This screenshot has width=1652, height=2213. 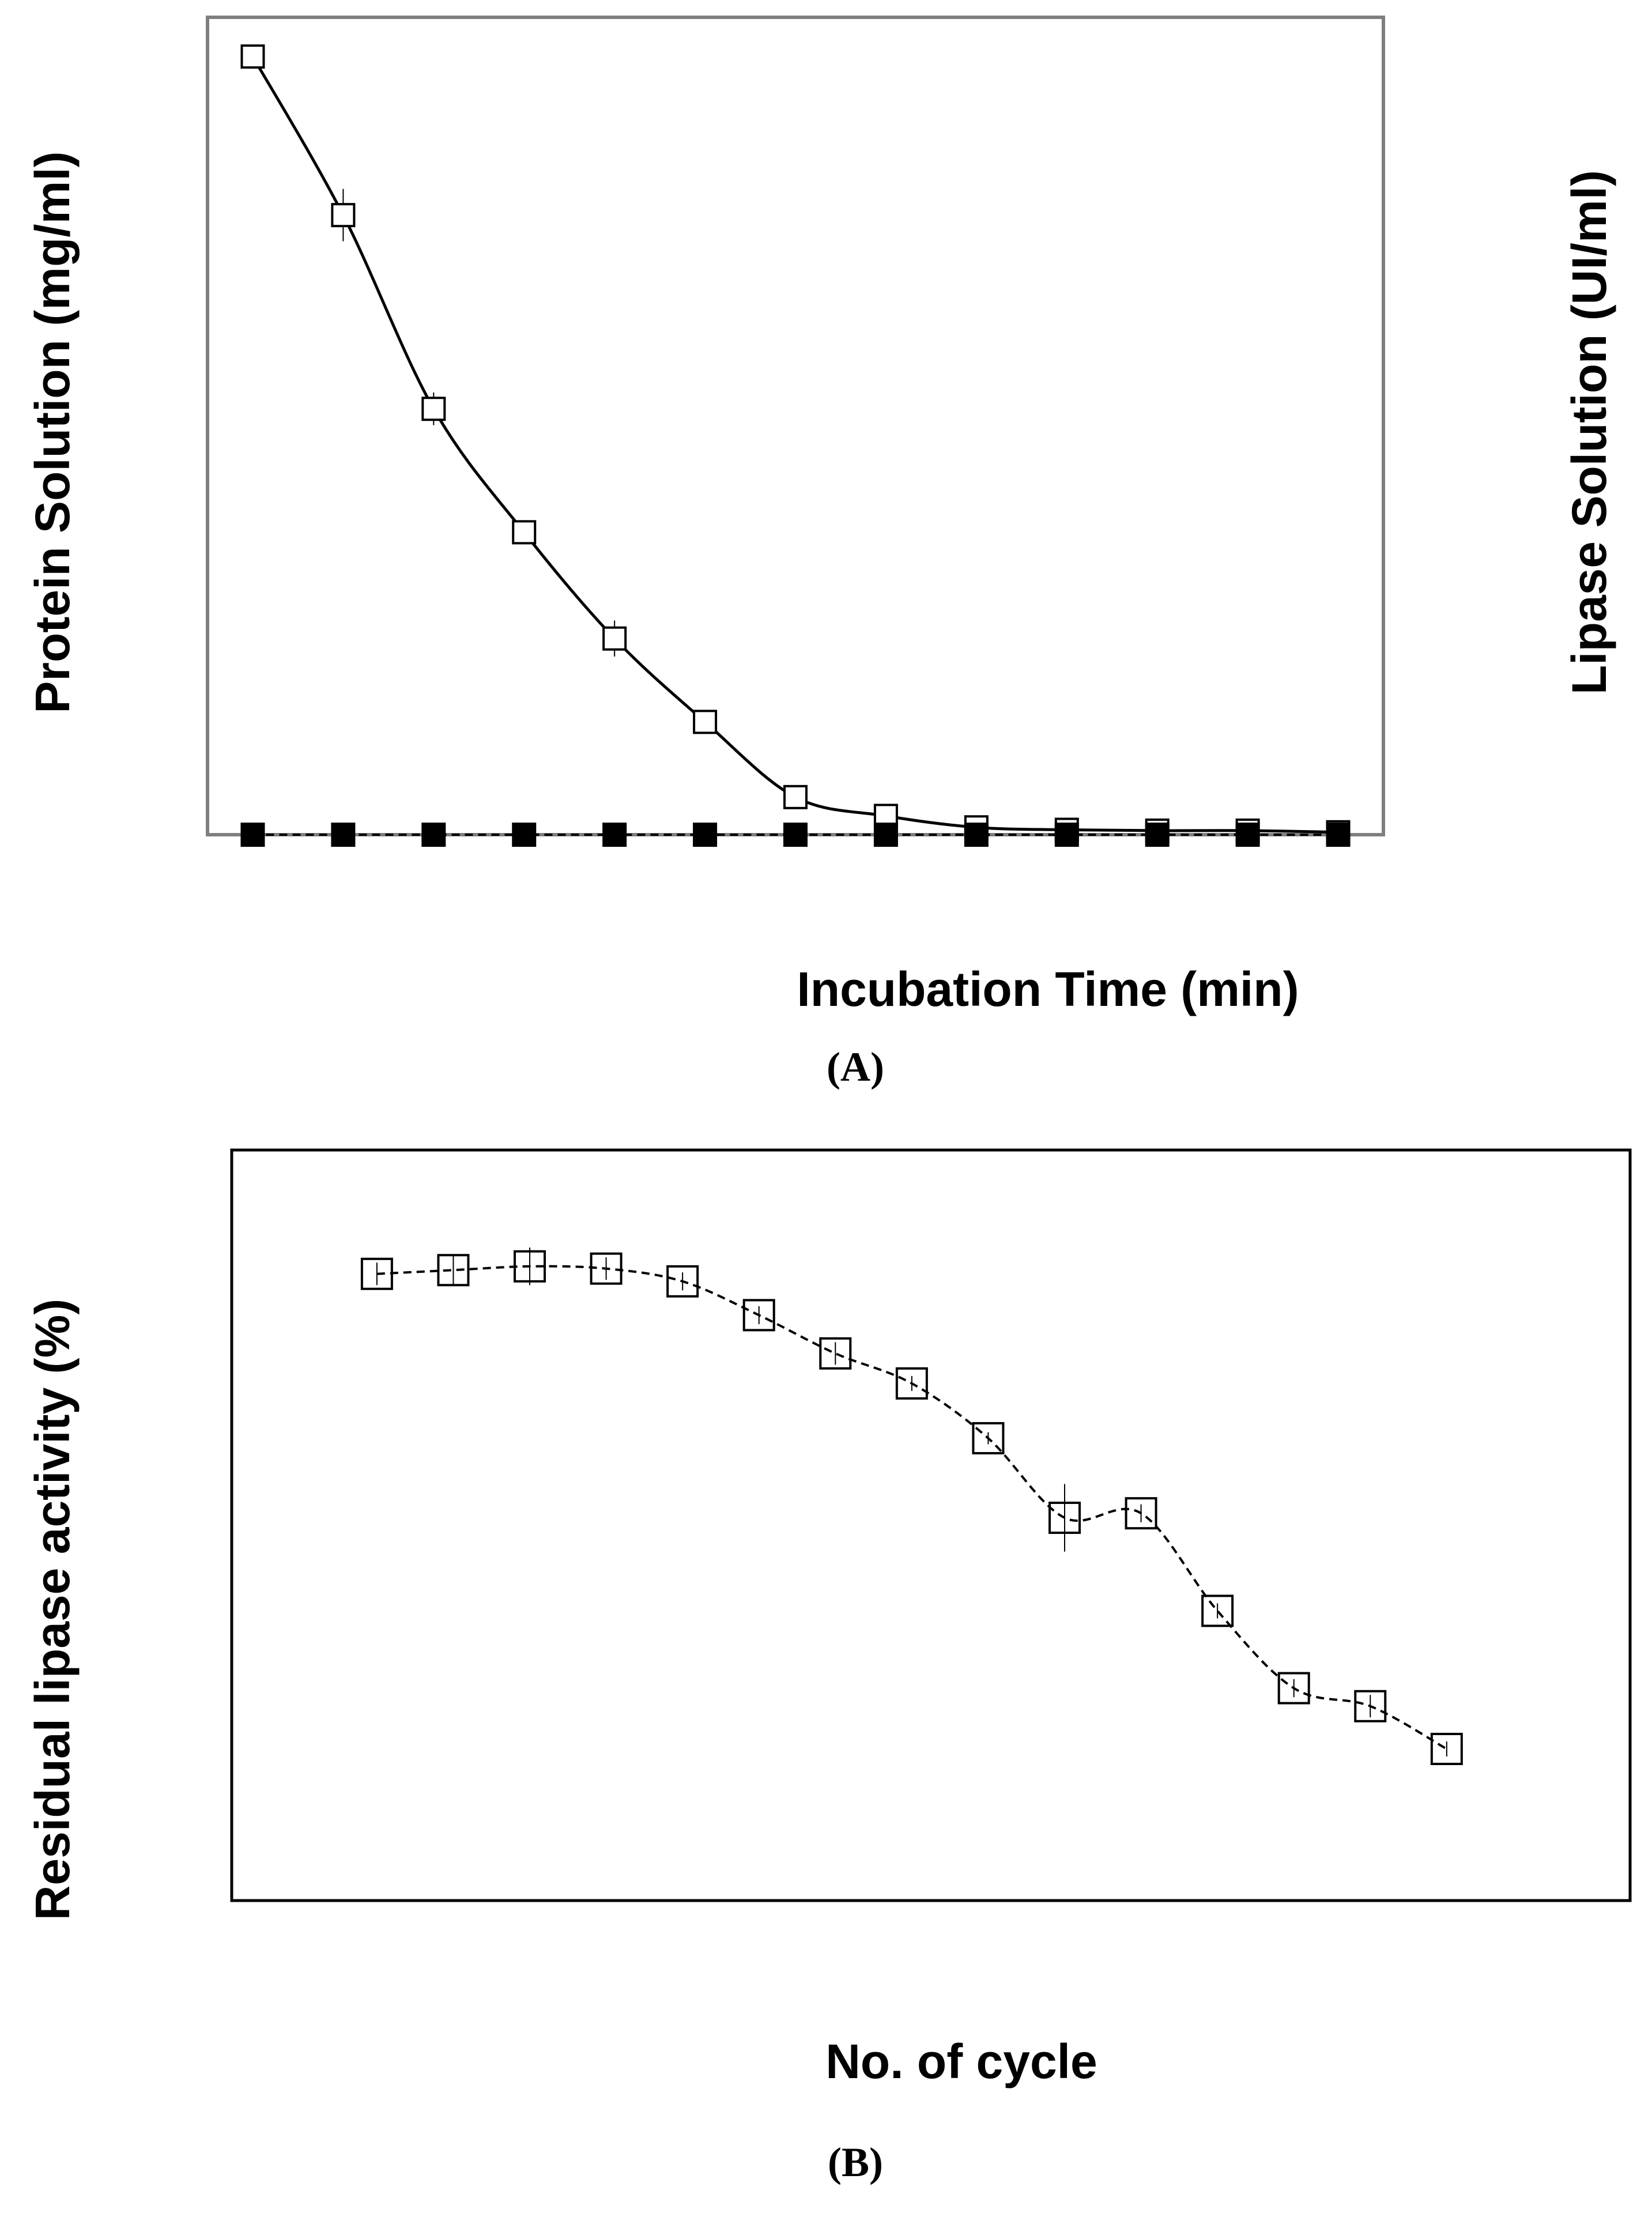 What do you see at coordinates (1048, 989) in the screenshot?
I see `panel-a-x-axis-label: Incubation Time (min)` at bounding box center [1048, 989].